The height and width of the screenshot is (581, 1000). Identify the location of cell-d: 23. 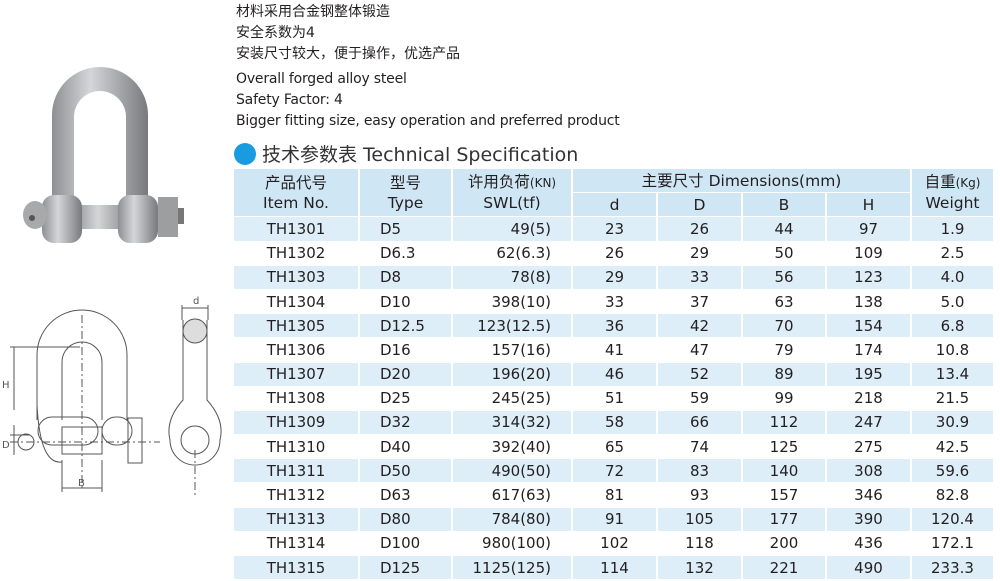
(614, 229).